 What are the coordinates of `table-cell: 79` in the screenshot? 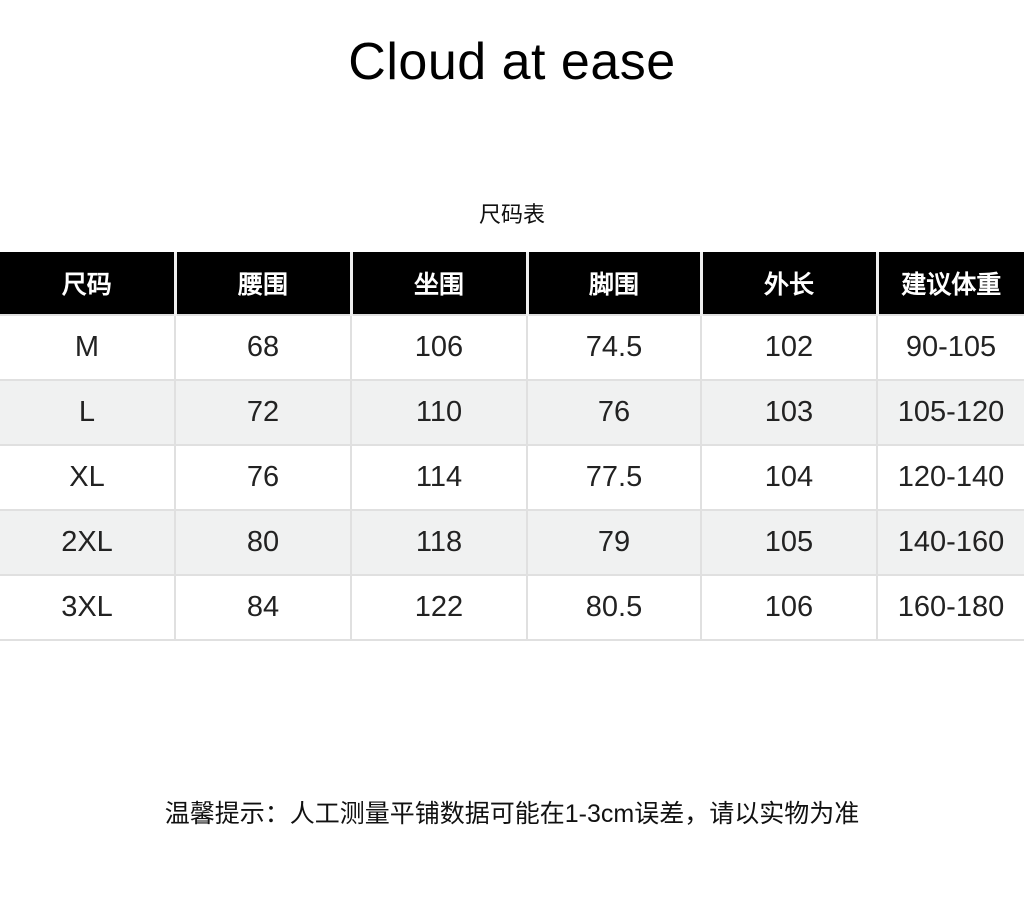 It's located at (614, 543).